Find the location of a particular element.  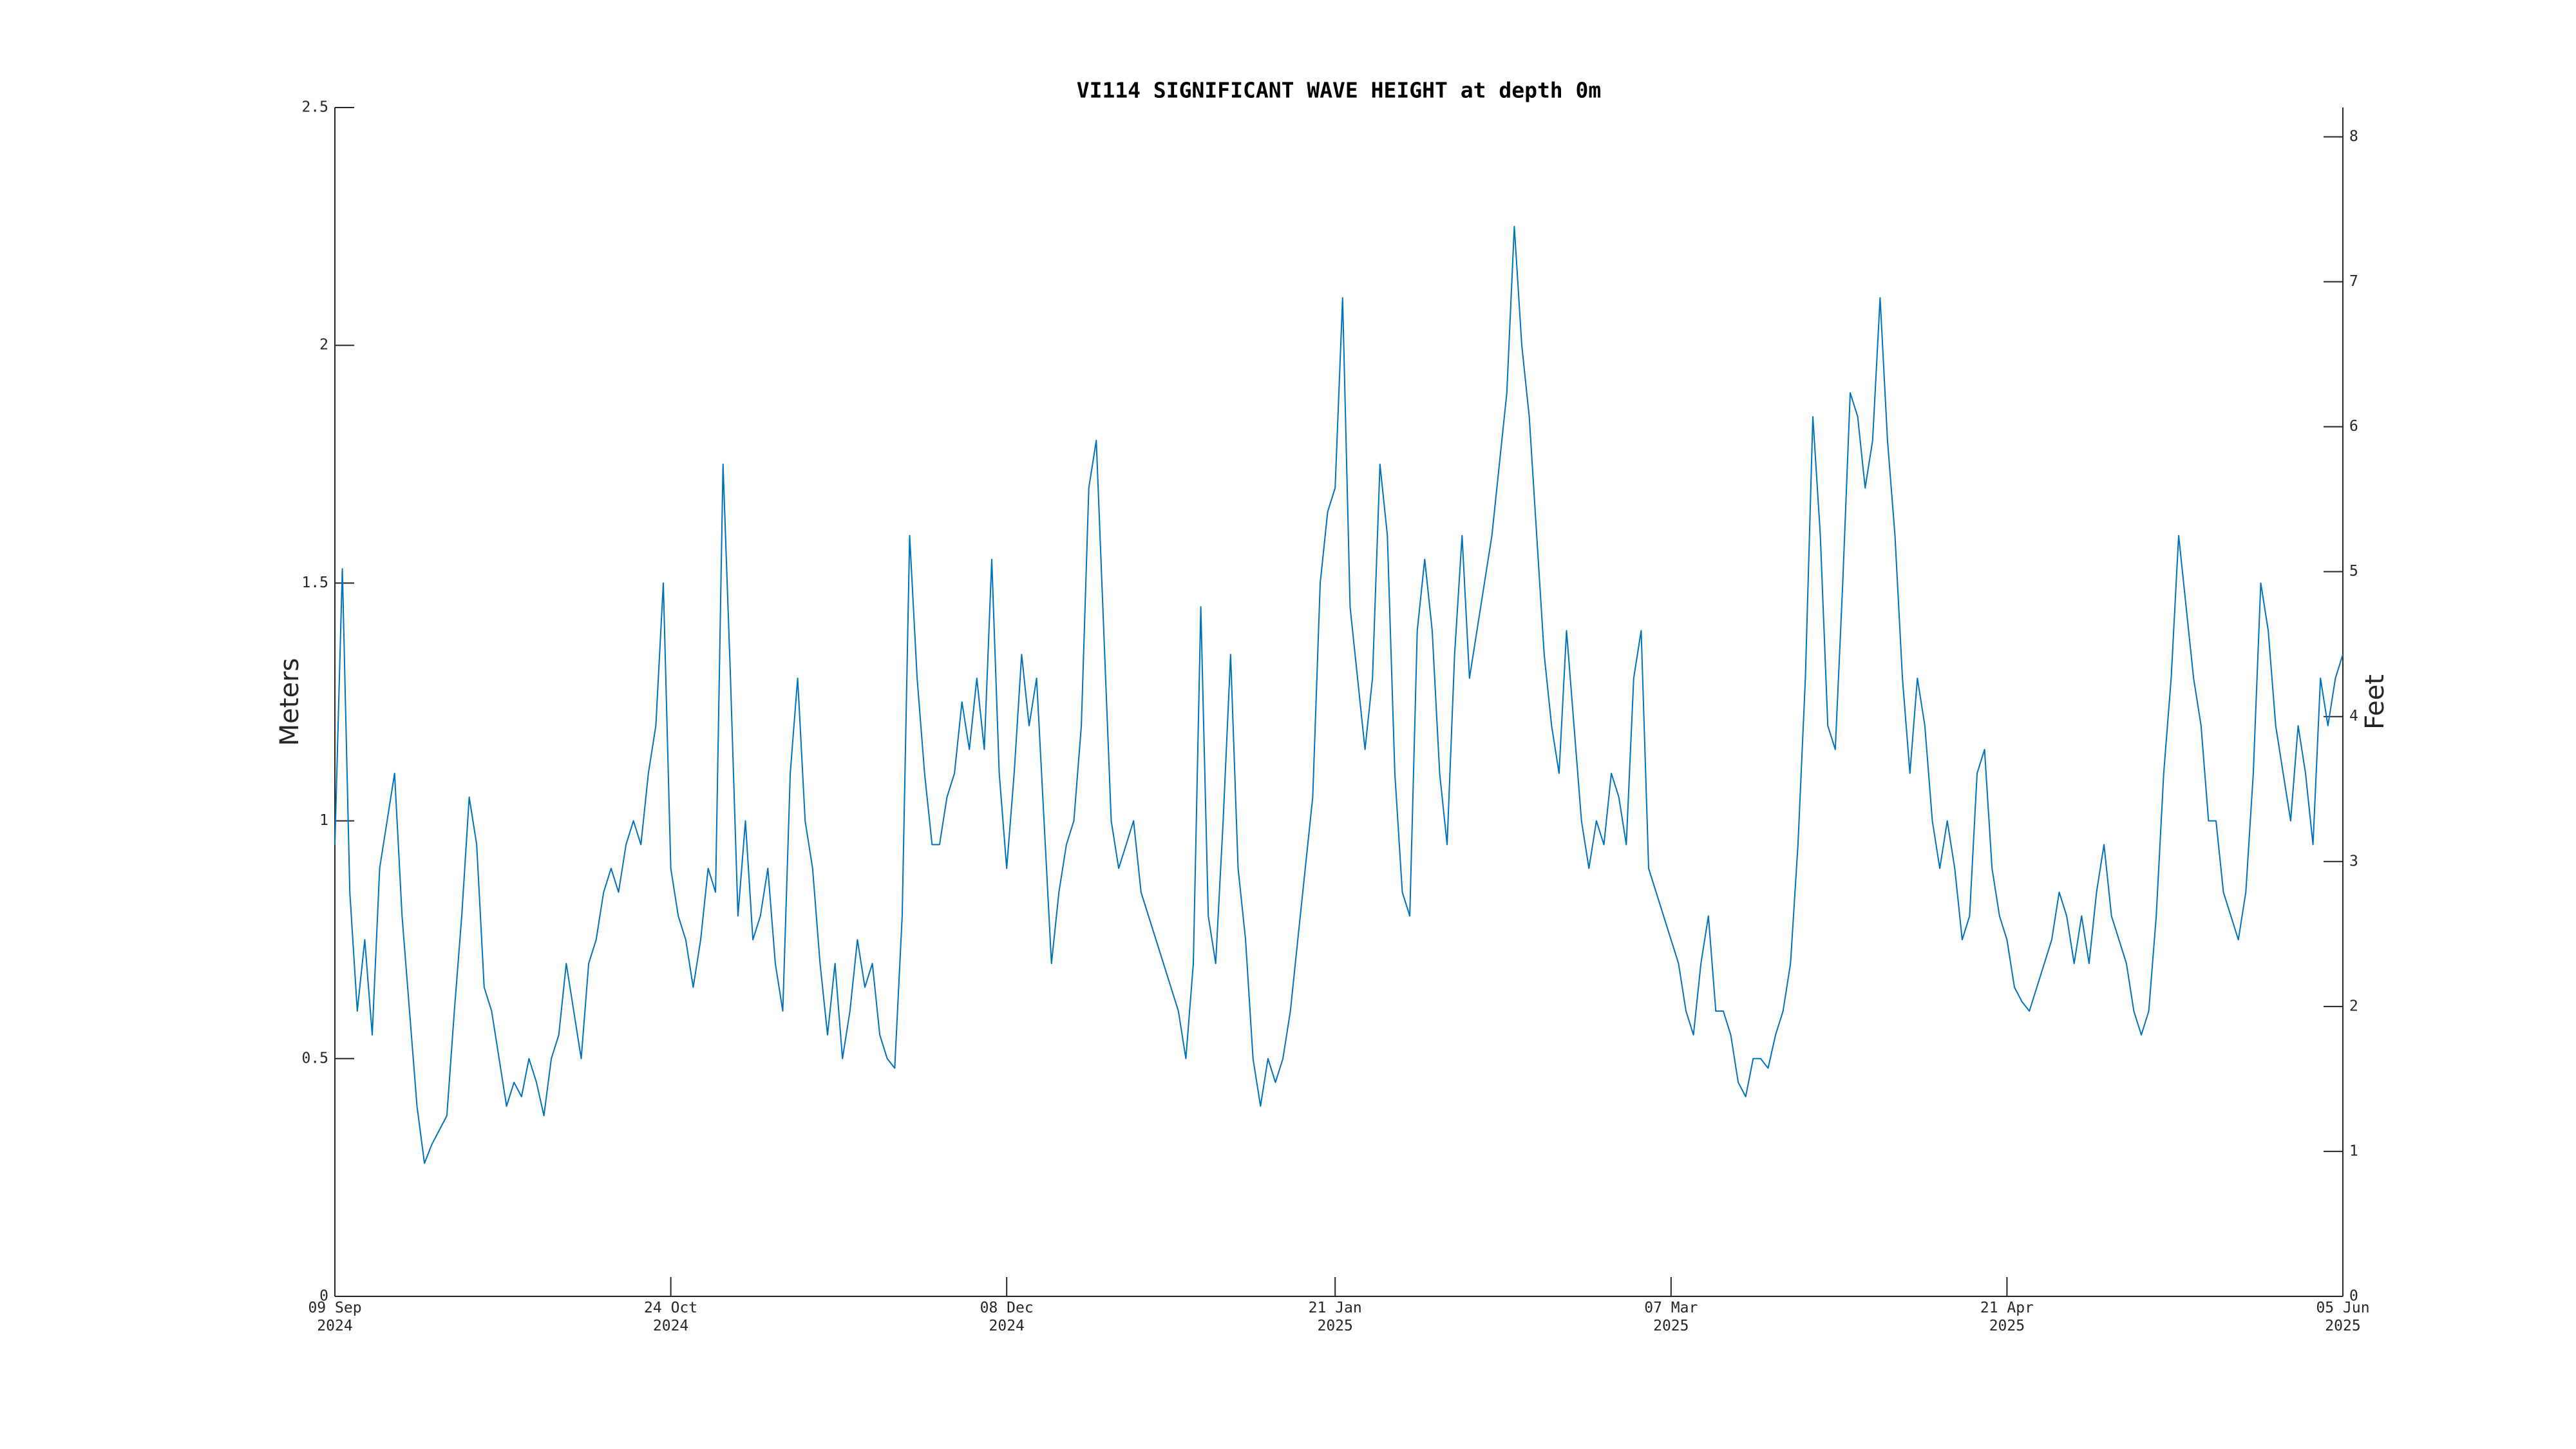

x-tick-label: 21 Jan 2025 is located at coordinates (1335, 1317).